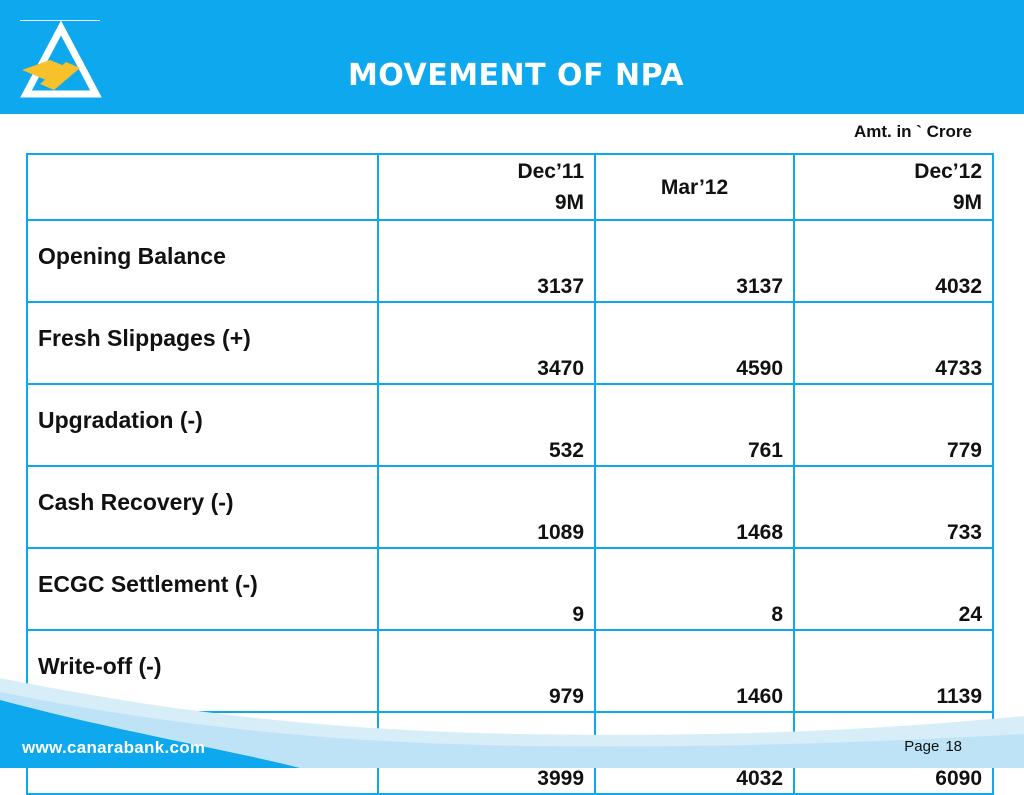  I want to click on website-link: www.canarabank.com, so click(114, 747).